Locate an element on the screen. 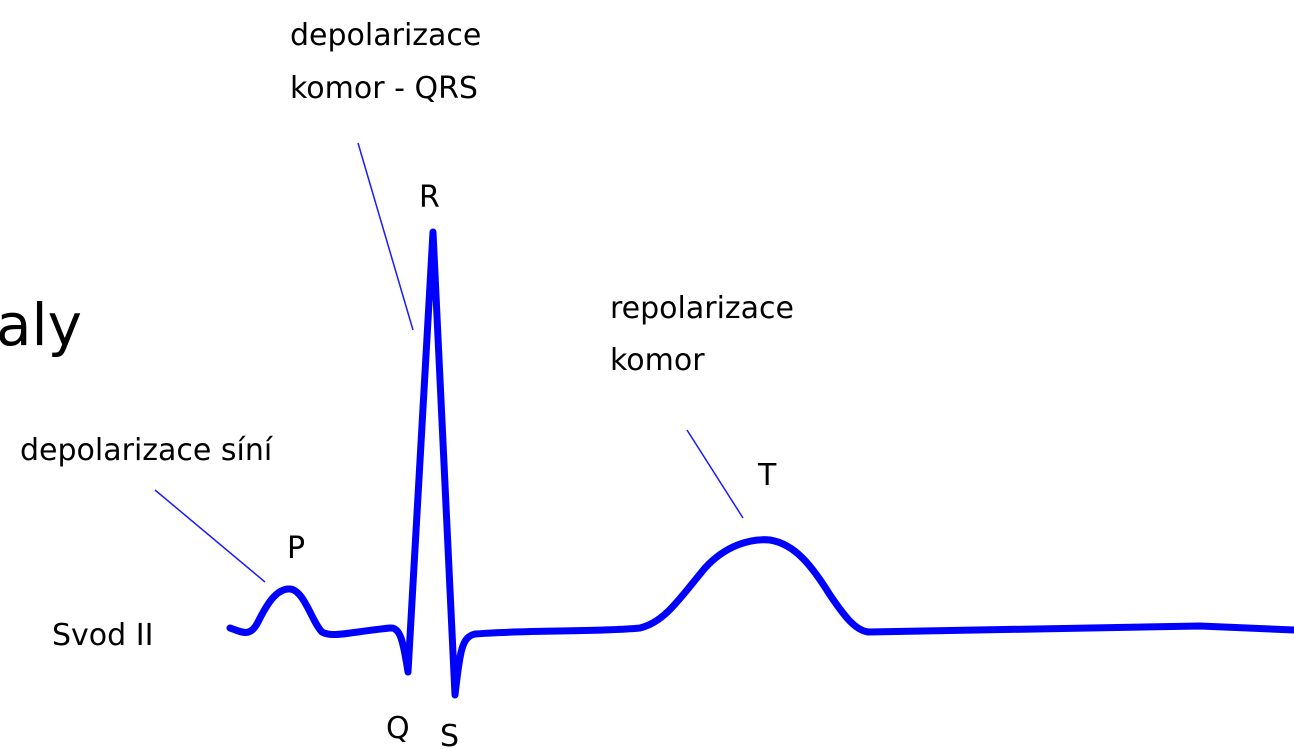  annotation: depolarizace is located at coordinates (385, 35).